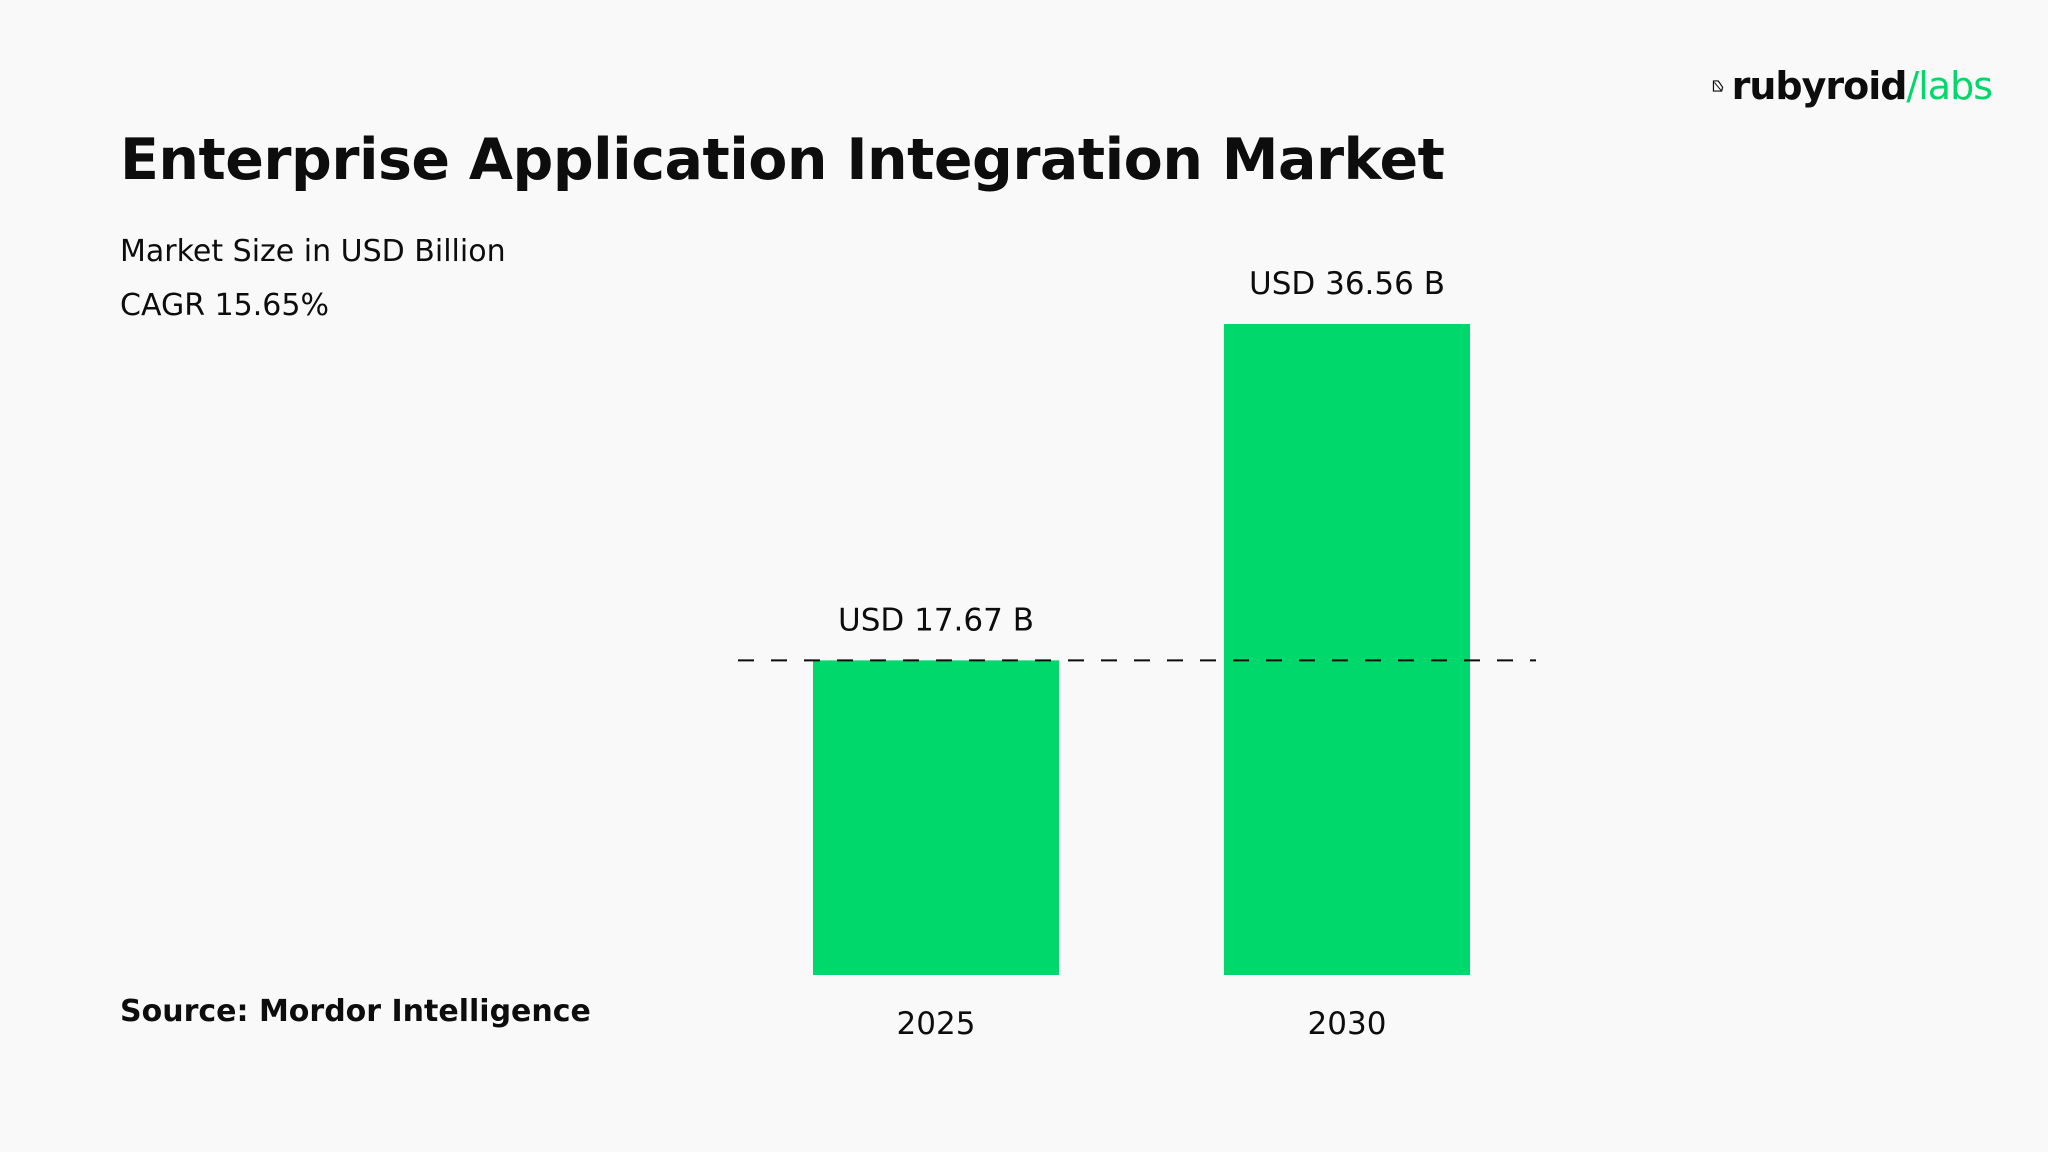  Describe the element at coordinates (1718, 86) in the screenshot. I see `rubyroid-logo-icon` at that location.